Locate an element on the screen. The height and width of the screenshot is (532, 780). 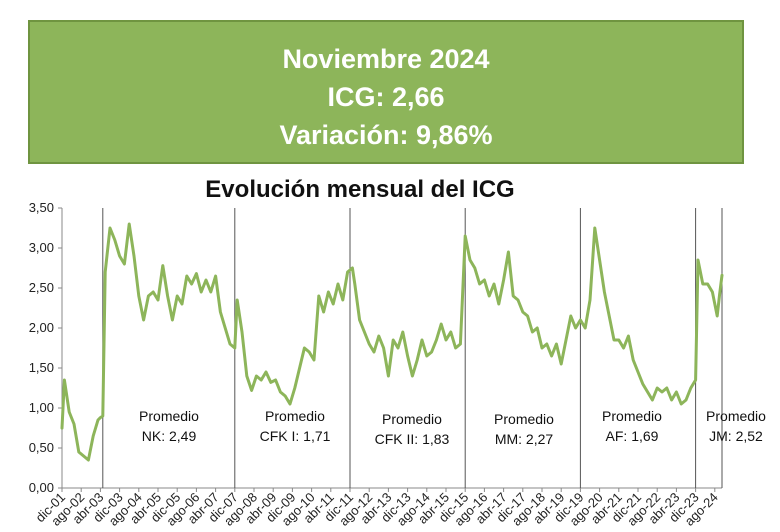
y-tick-label: 0,50 is located at coordinates (41, 447).